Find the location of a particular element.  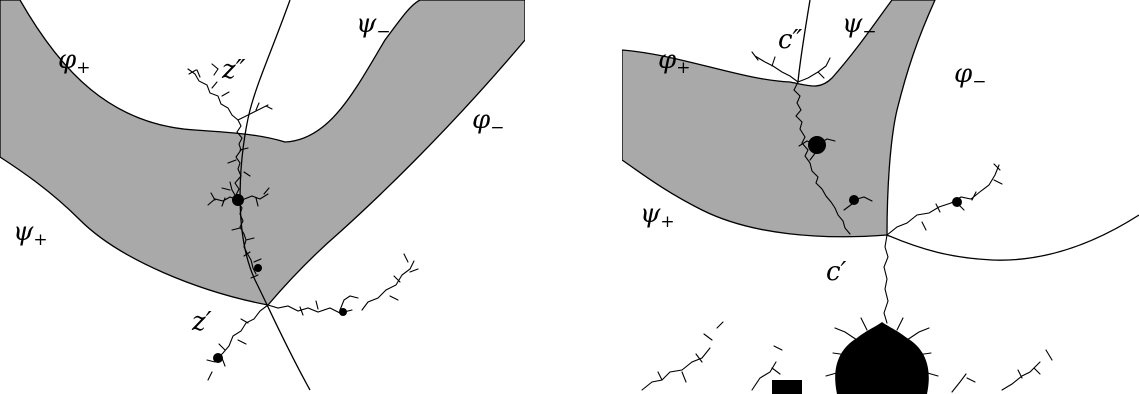

bottom-right-filaments is located at coordinates (1002, 371).